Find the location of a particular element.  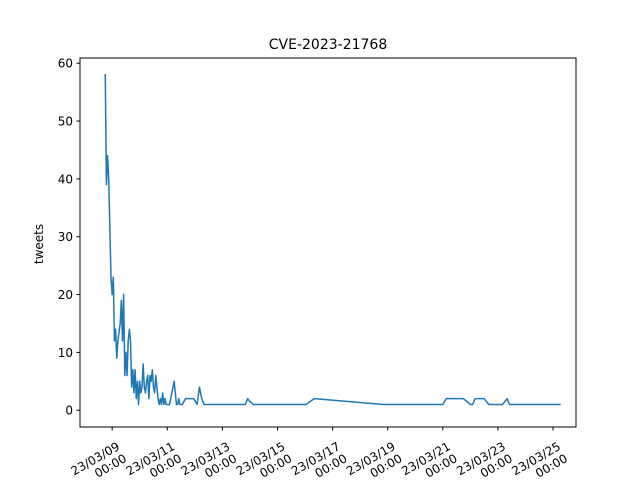

x-tick-label: 23/03/1900:00 is located at coordinates (374, 459).